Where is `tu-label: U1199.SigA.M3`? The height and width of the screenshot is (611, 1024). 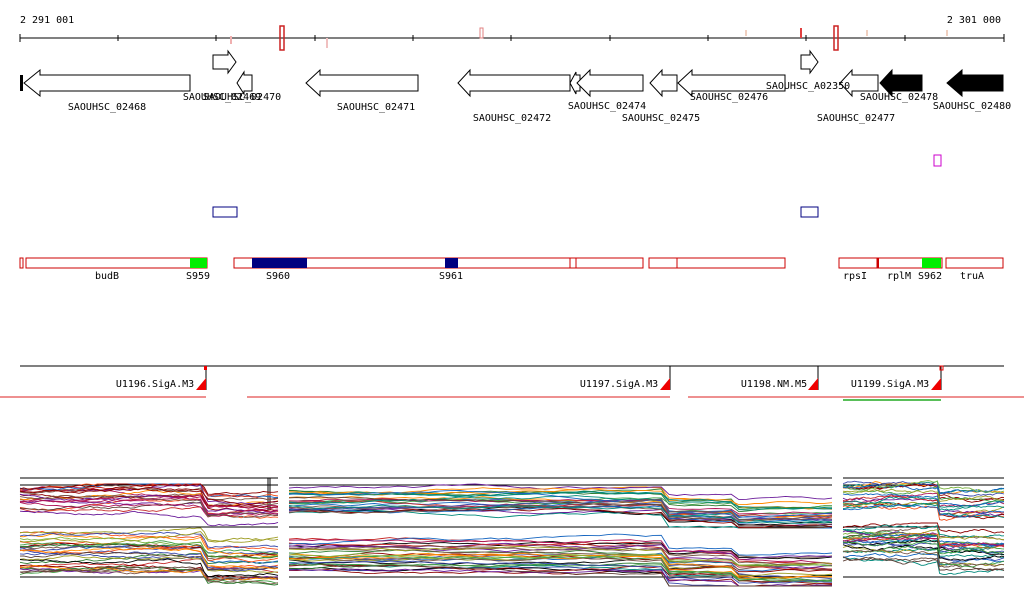
tu-label: U1199.SigA.M3 is located at coordinates (890, 384).